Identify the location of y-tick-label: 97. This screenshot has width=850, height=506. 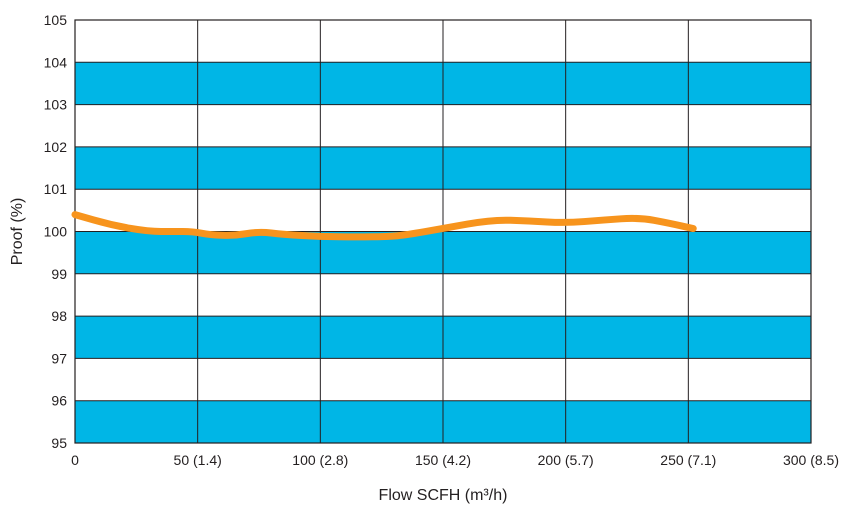
(59, 358).